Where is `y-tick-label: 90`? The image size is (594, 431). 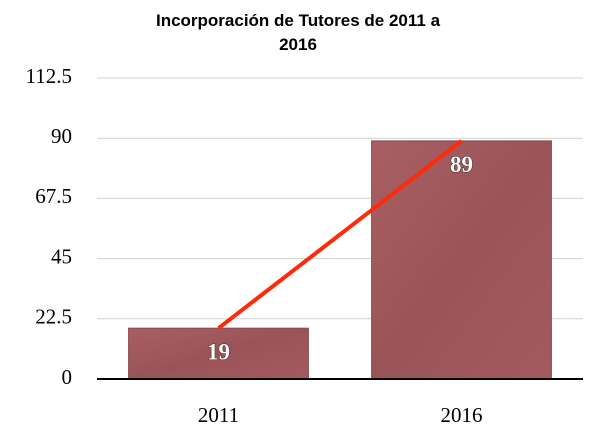 y-tick-label: 90 is located at coordinates (61, 136).